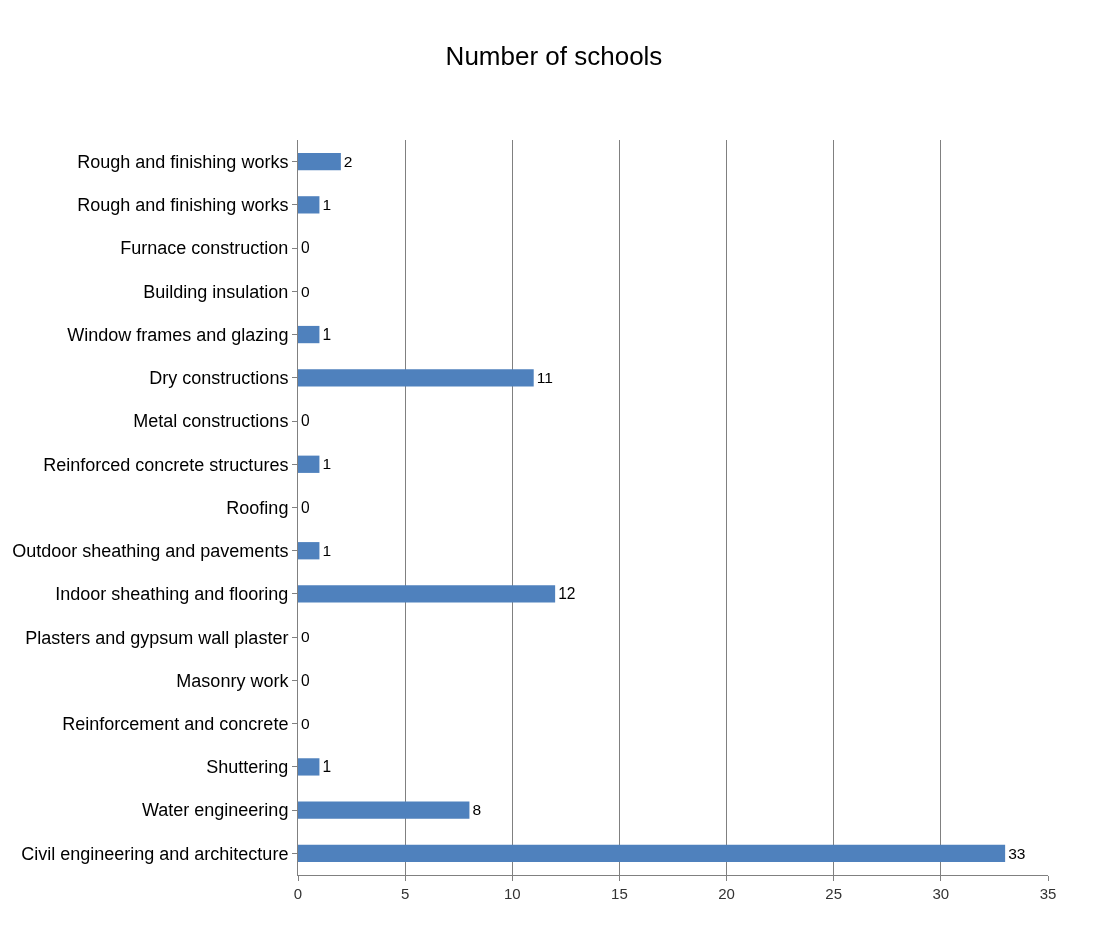 The image size is (1108, 935). Describe the element at coordinates (1048, 893) in the screenshot. I see `x-tick-label: 35` at that location.